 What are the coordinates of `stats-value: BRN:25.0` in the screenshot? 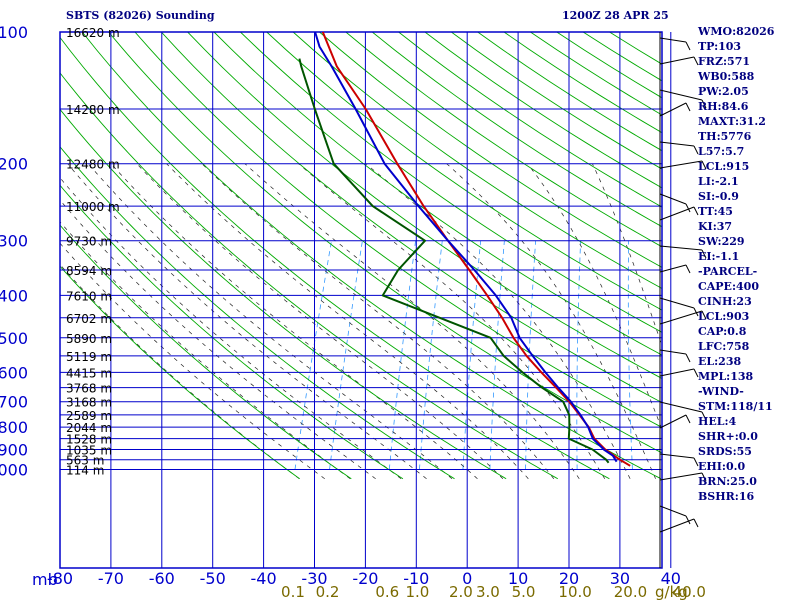 It's located at (727, 481).